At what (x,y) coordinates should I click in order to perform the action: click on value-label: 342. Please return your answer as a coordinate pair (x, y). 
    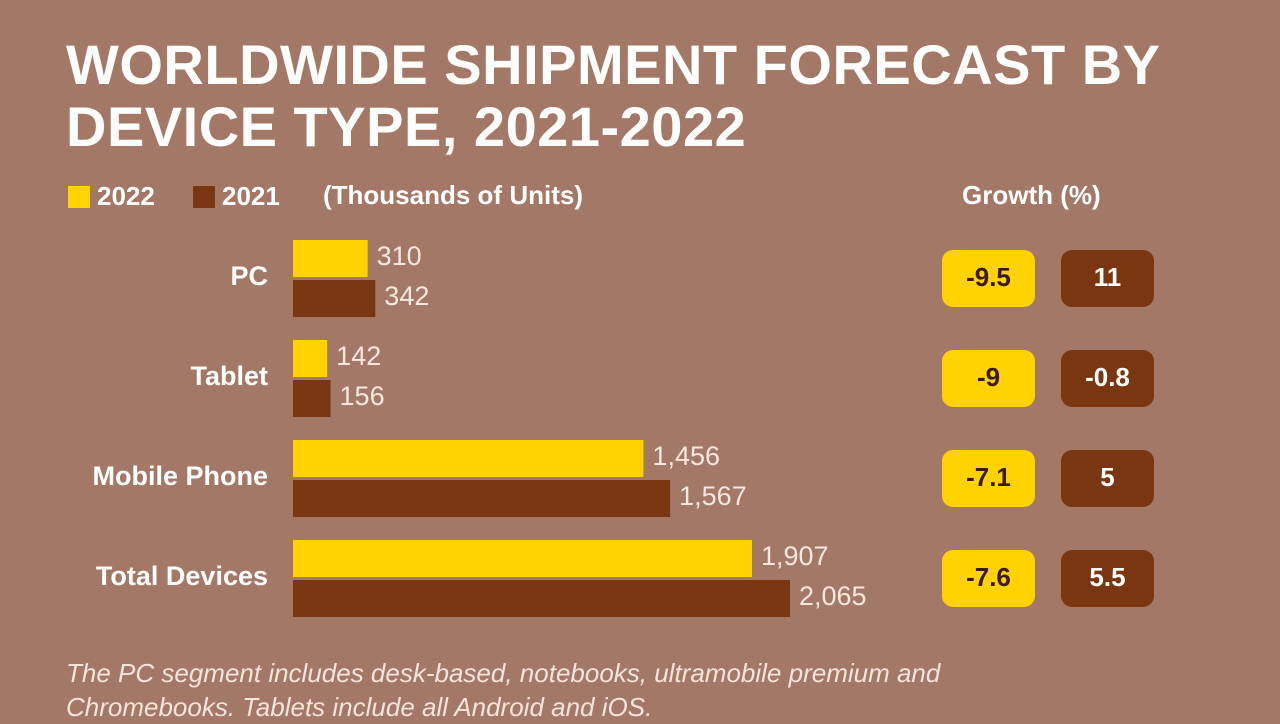
    Looking at the image, I should click on (406, 296).